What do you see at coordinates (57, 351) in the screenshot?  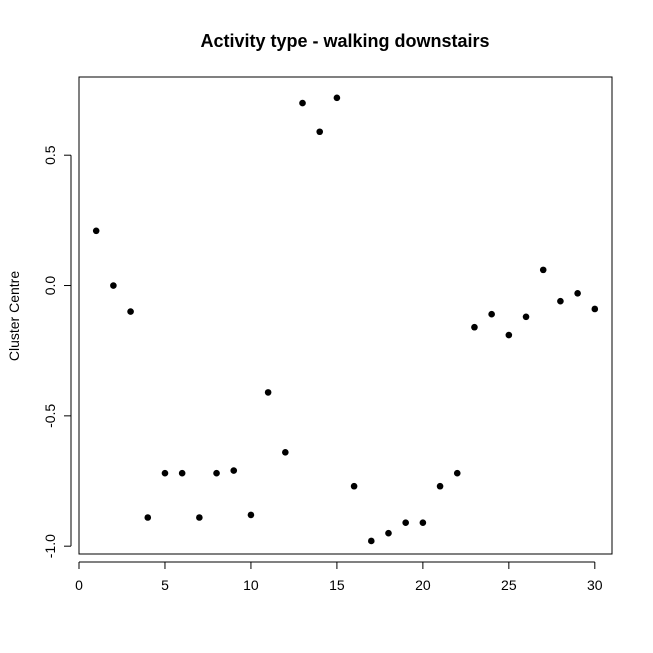 I see `y-axis: -1.0 -0.5 0.0 0.5` at bounding box center [57, 351].